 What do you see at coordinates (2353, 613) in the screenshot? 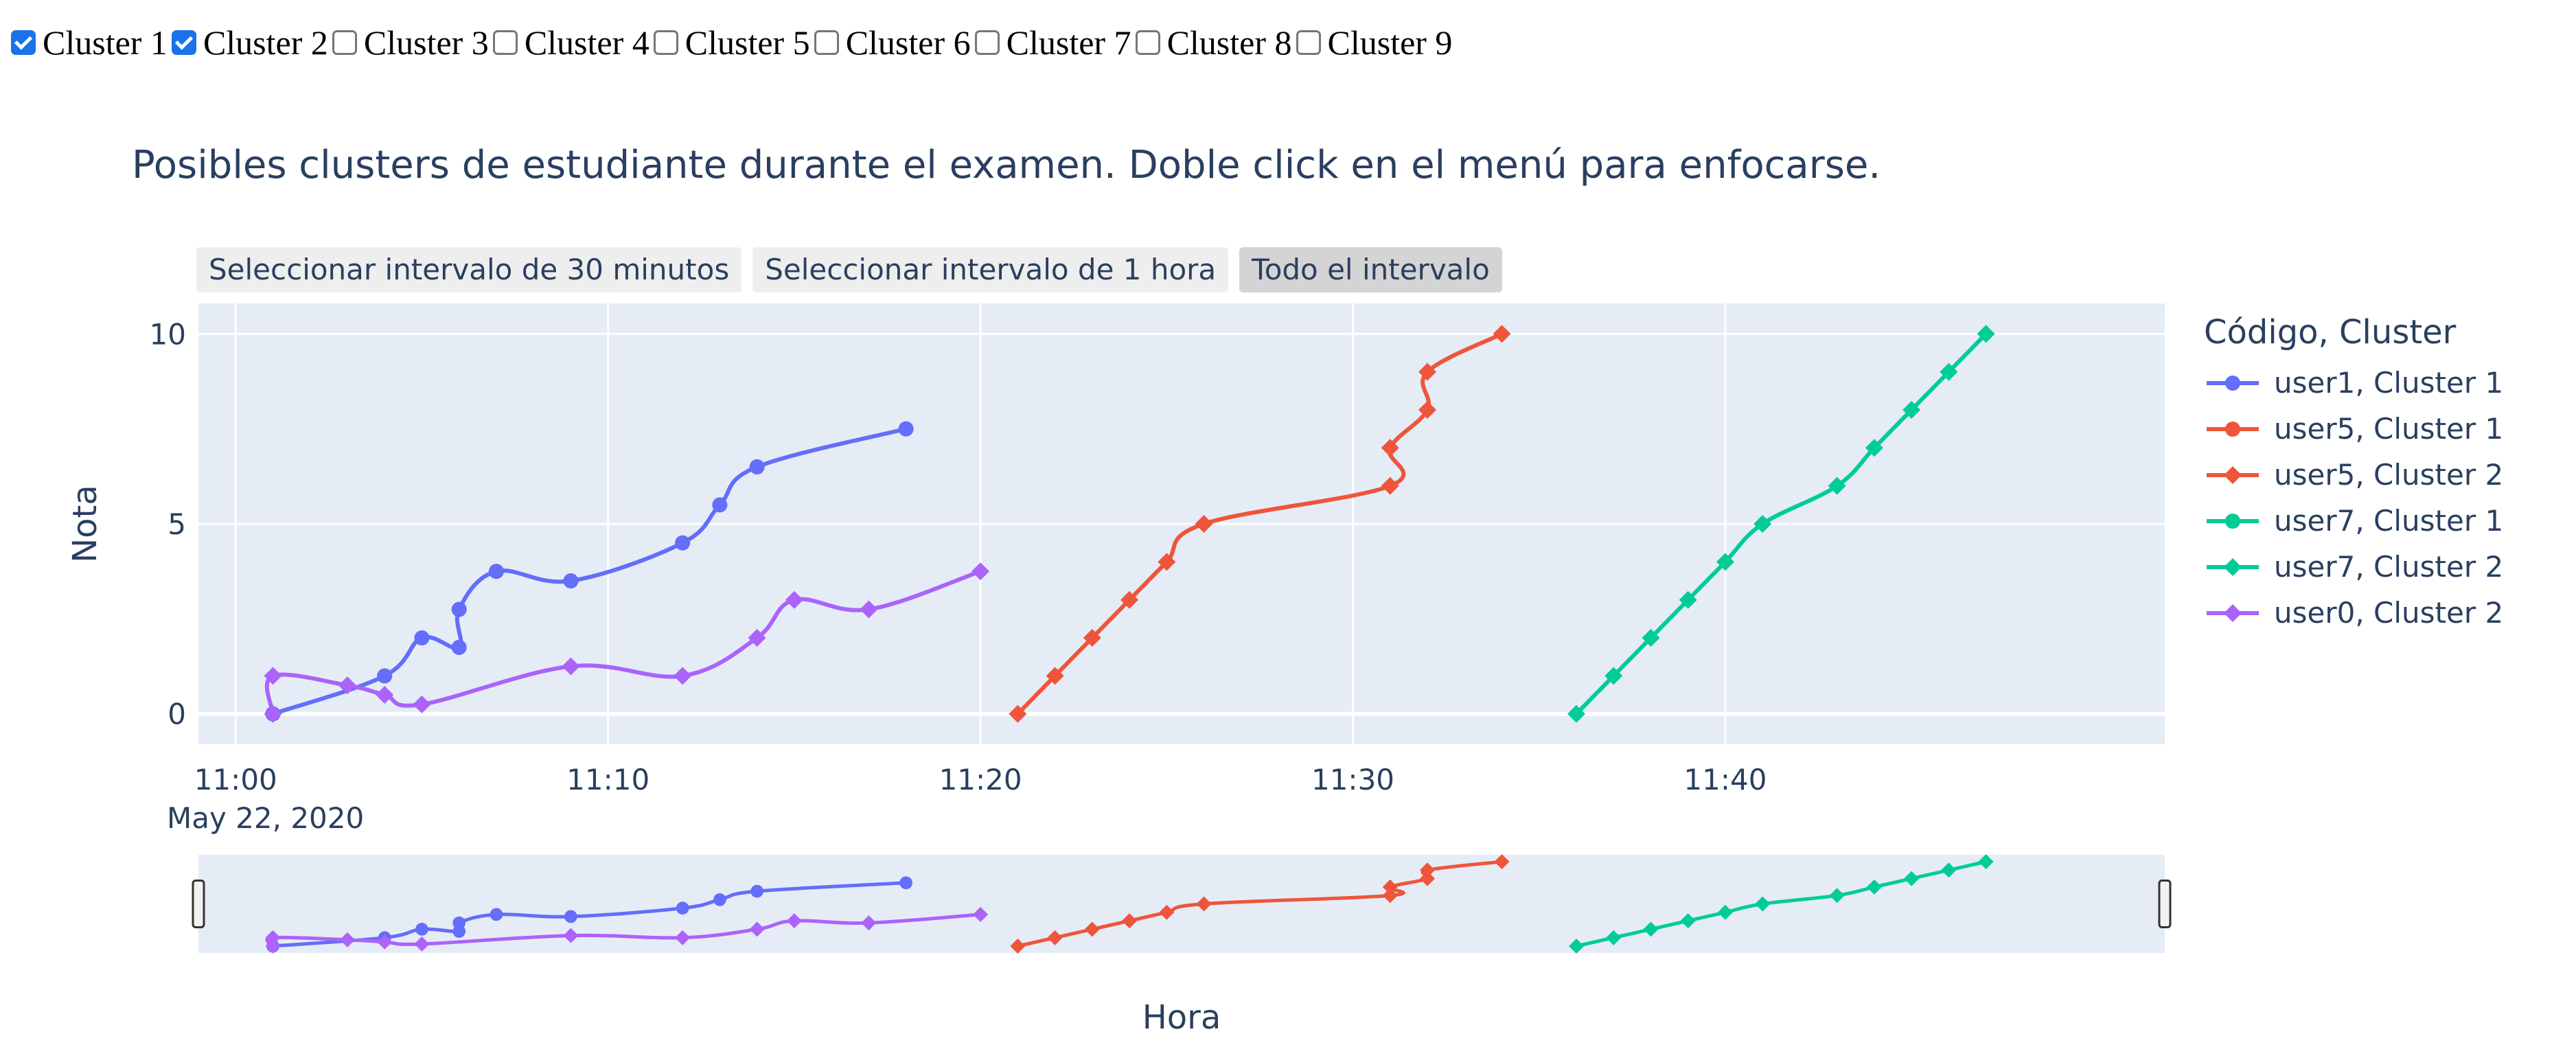
I see `legend-item-6: user0, Cluster 2` at bounding box center [2353, 613].